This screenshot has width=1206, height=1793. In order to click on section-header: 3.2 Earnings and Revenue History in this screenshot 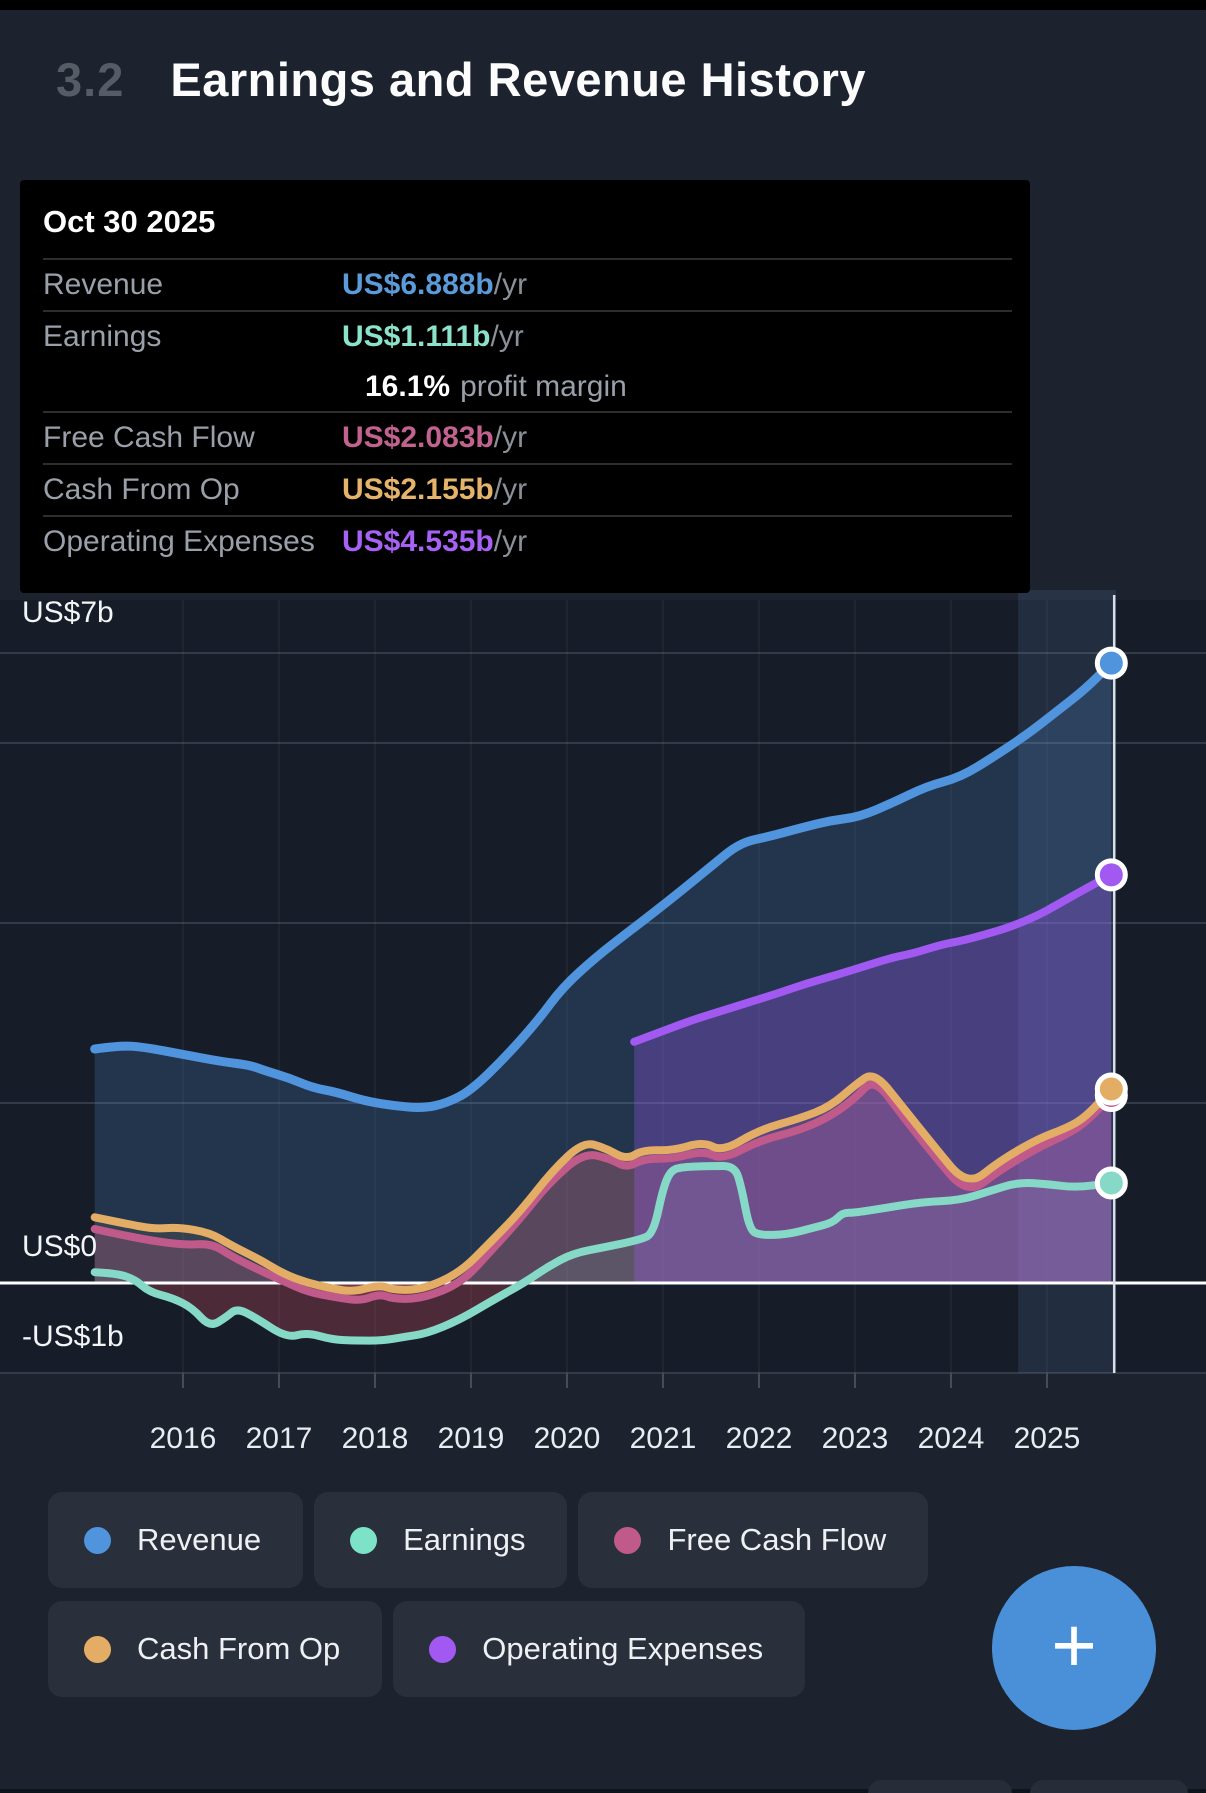, I will do `click(461, 79)`.